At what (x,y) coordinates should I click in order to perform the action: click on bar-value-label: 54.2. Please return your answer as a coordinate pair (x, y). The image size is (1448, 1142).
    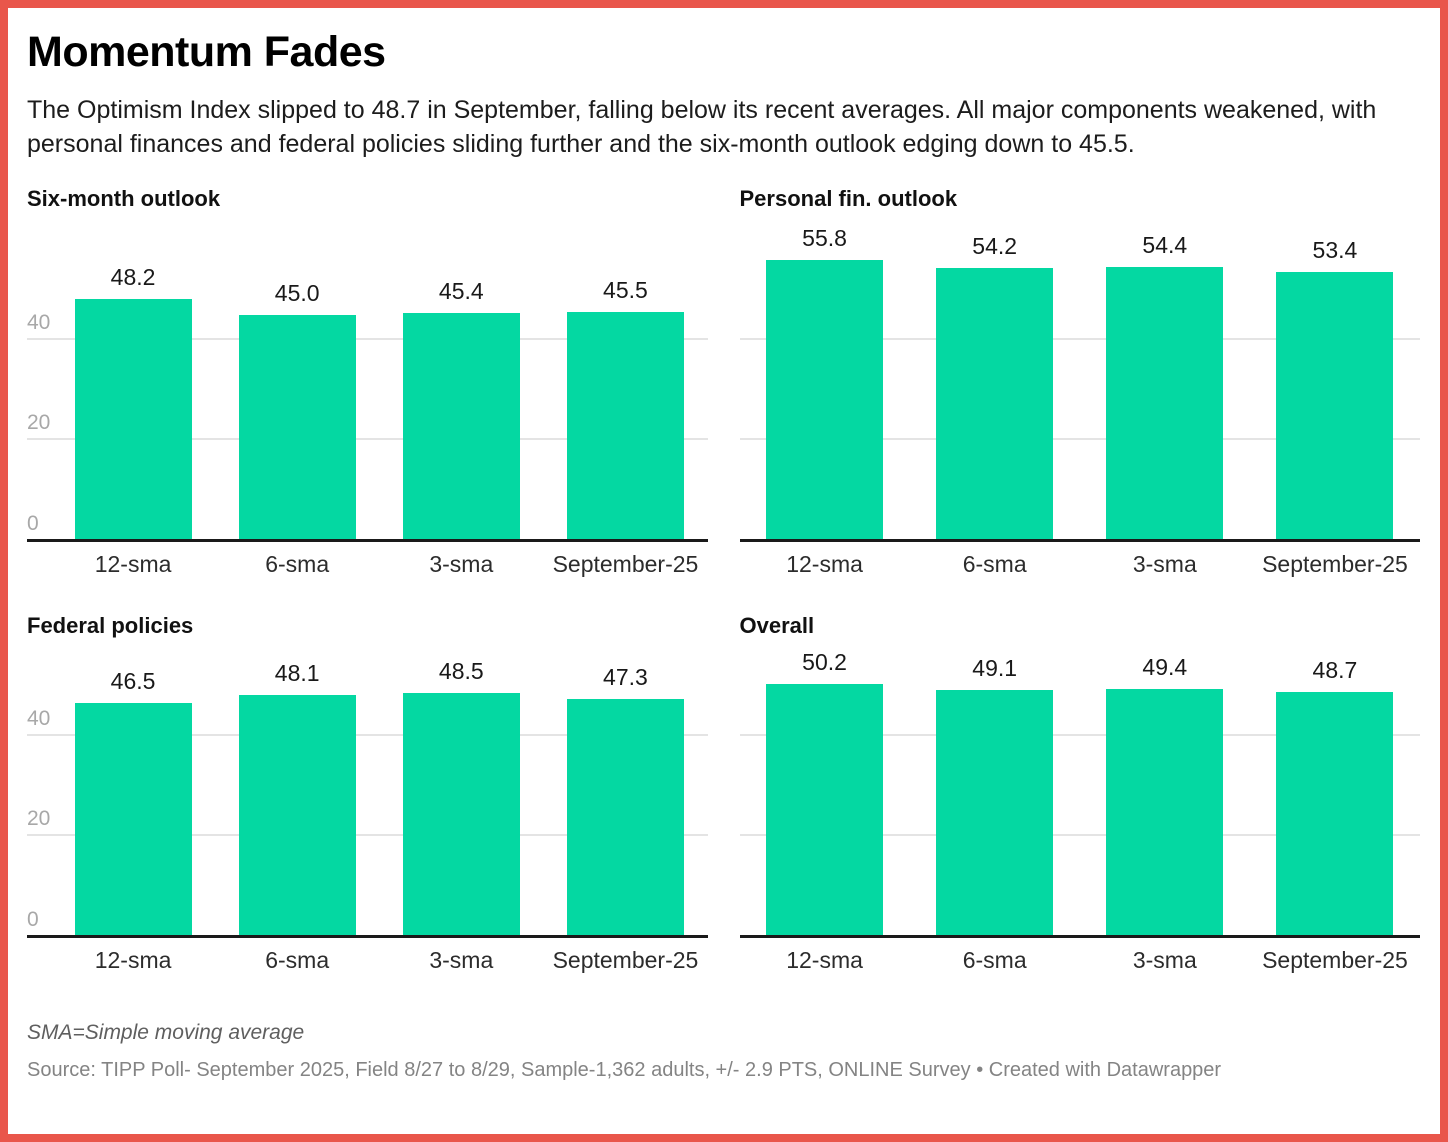
    Looking at the image, I should click on (995, 246).